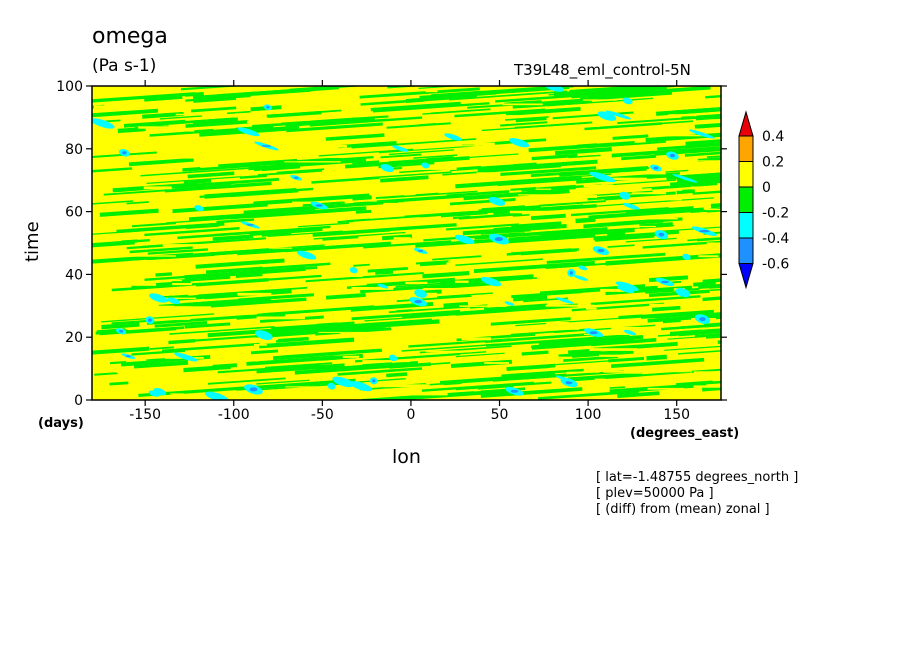 The image size is (904, 654). Describe the element at coordinates (676, 415) in the screenshot. I see `x-tick-label: 150` at that location.